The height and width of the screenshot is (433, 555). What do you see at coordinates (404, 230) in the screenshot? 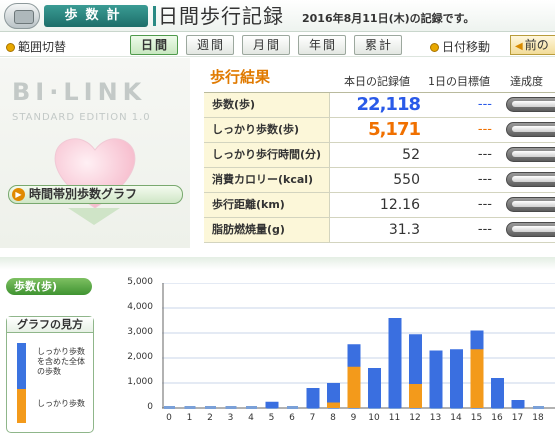
I see `result-value: 31.3` at bounding box center [404, 230].